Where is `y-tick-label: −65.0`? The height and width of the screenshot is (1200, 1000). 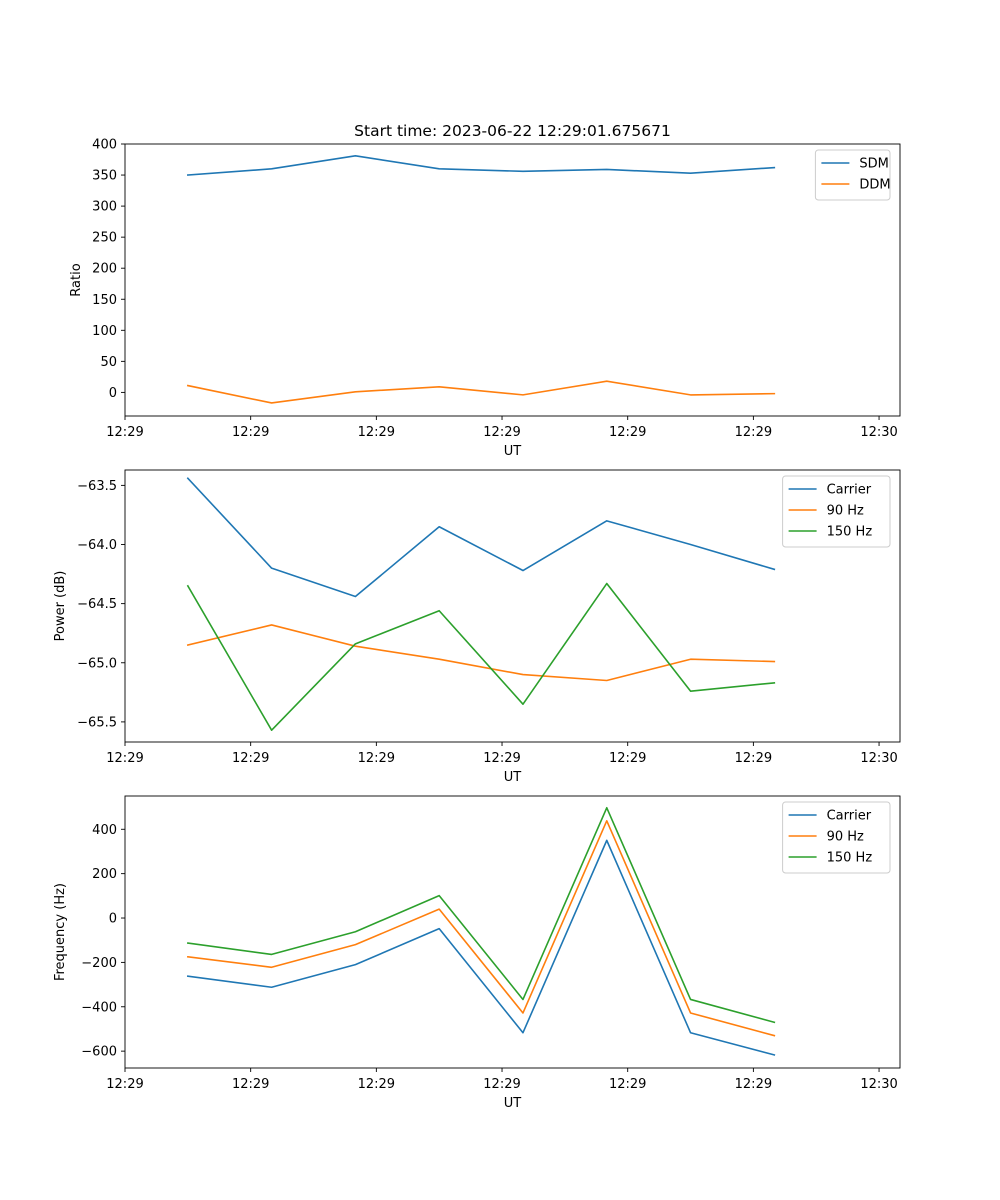 y-tick-label: −65.0 is located at coordinates (97, 663).